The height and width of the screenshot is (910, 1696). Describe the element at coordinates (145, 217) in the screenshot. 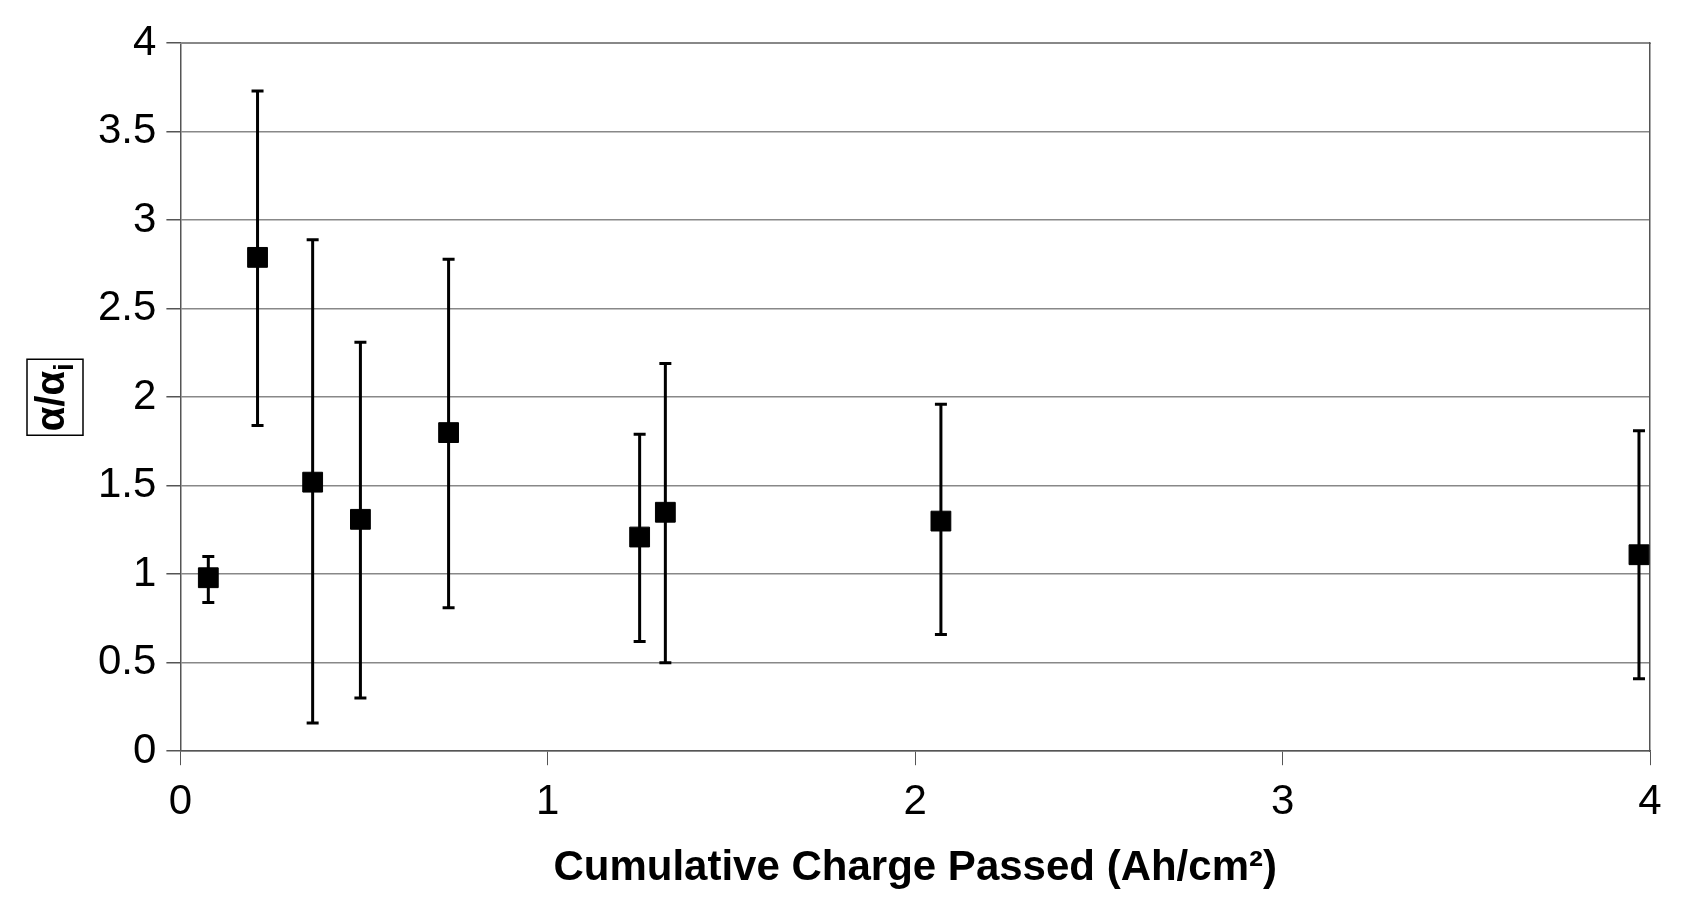

I see `y-tick-label: 3` at that location.